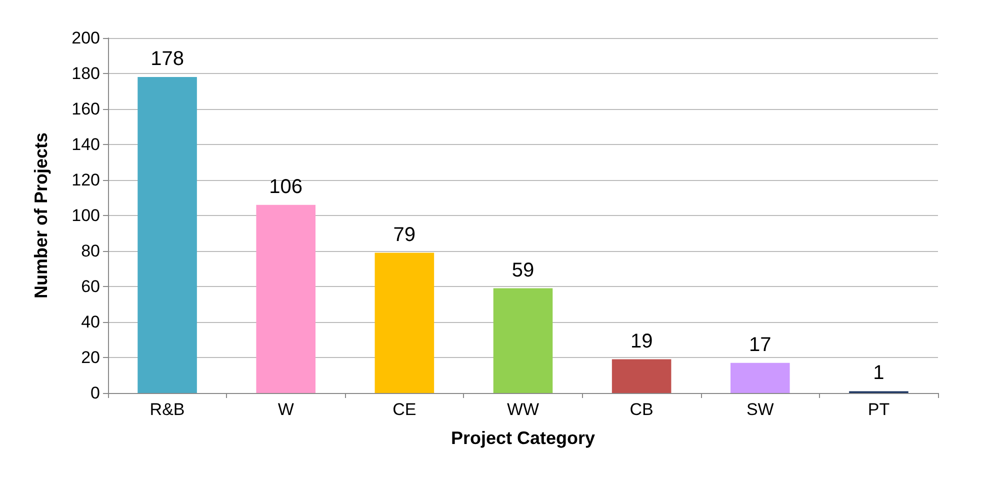  I want to click on y-tick-label: 200, so click(86, 38).